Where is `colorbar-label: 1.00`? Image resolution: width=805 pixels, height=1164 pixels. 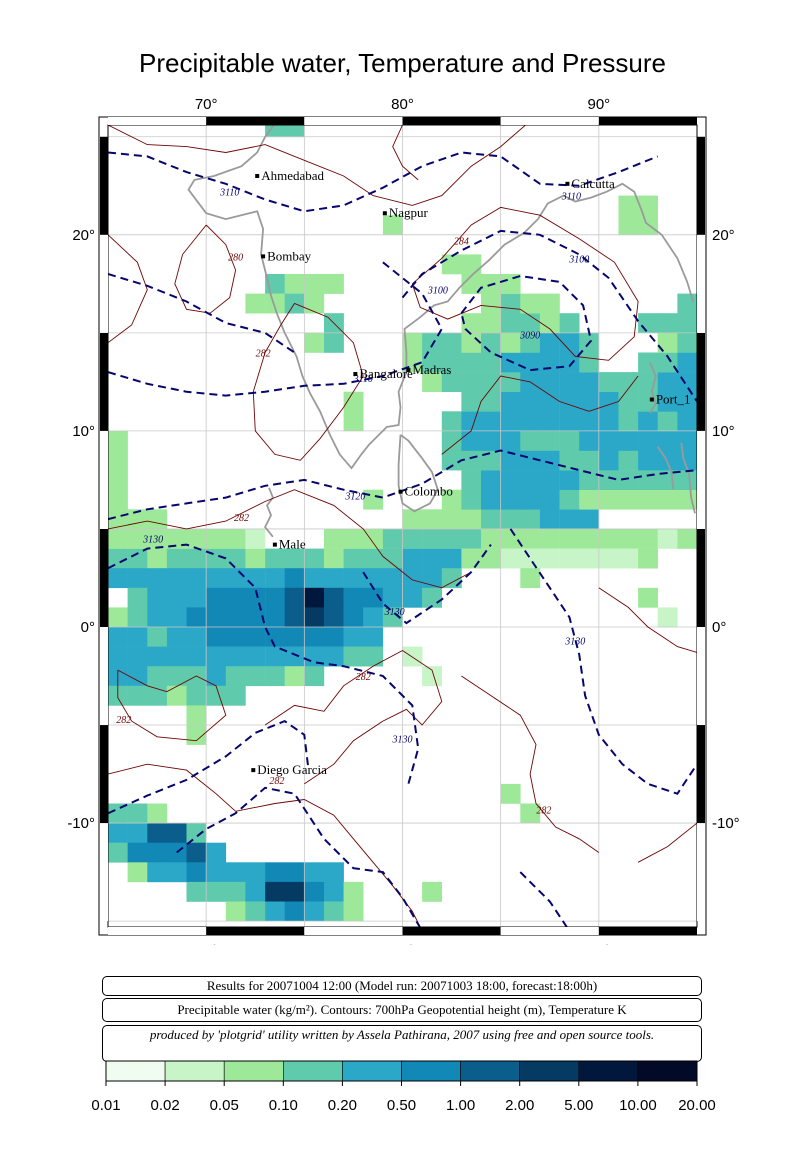 colorbar-label: 1.00 is located at coordinates (460, 1105).